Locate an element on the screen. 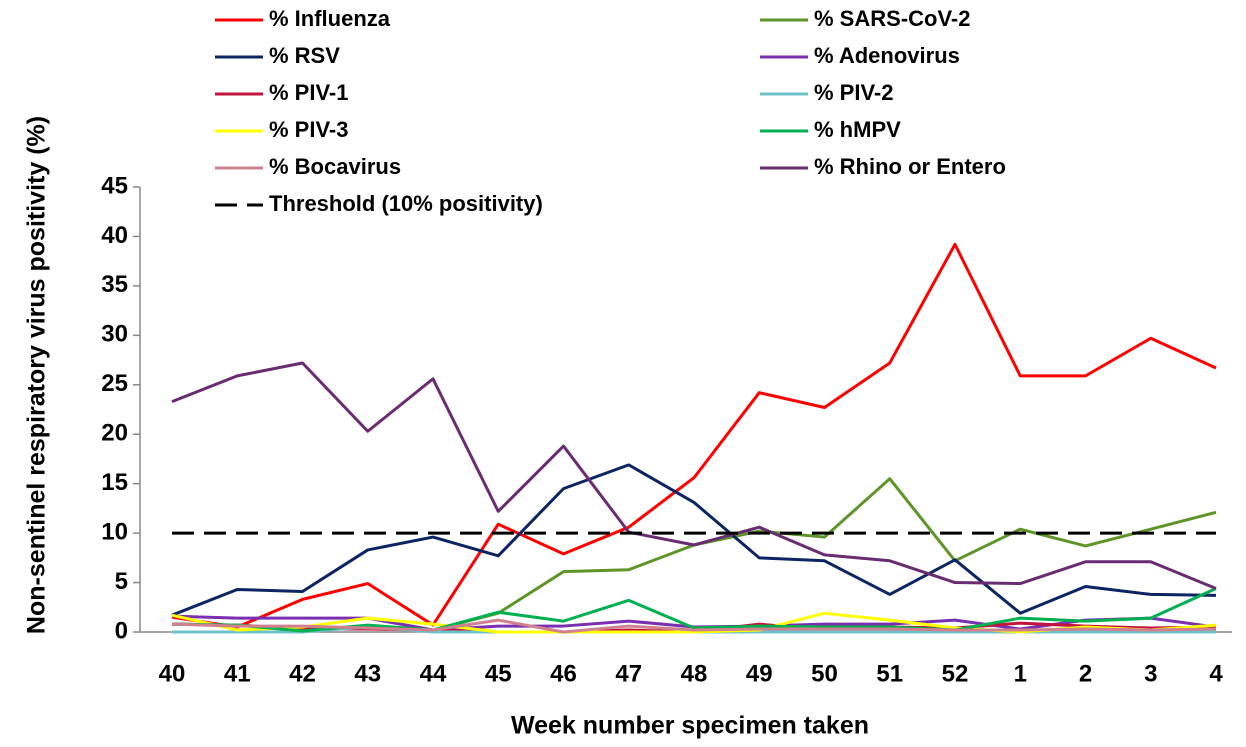 The image size is (1246, 747). y-tick-label: 35 is located at coordinates (114, 284).